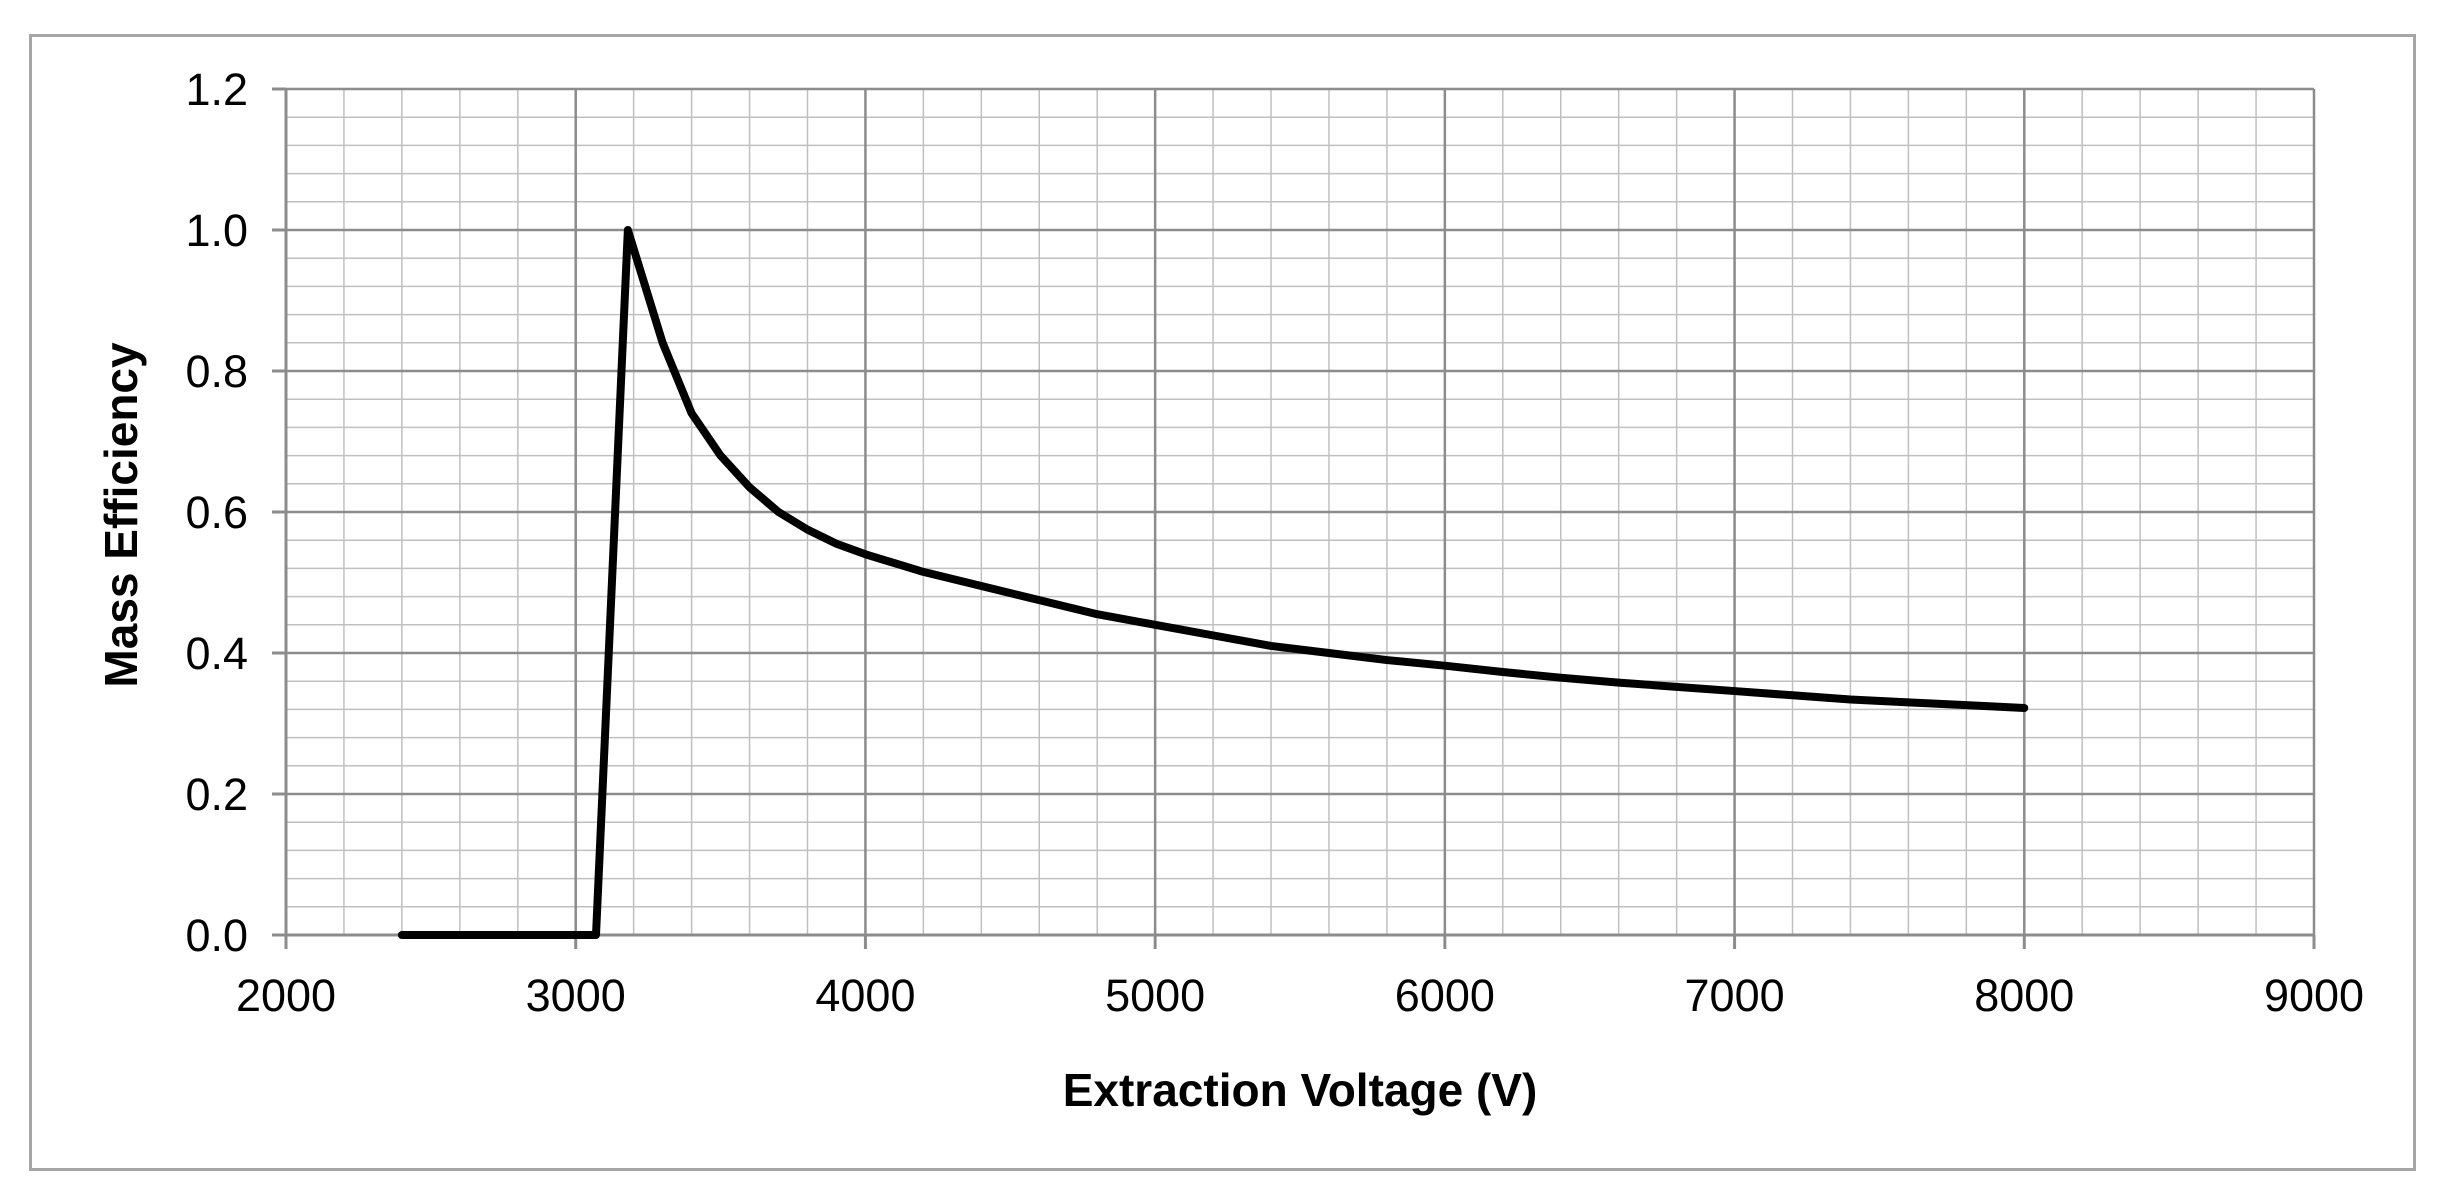  I want to click on y-tick-label: 0.0, so click(216, 935).